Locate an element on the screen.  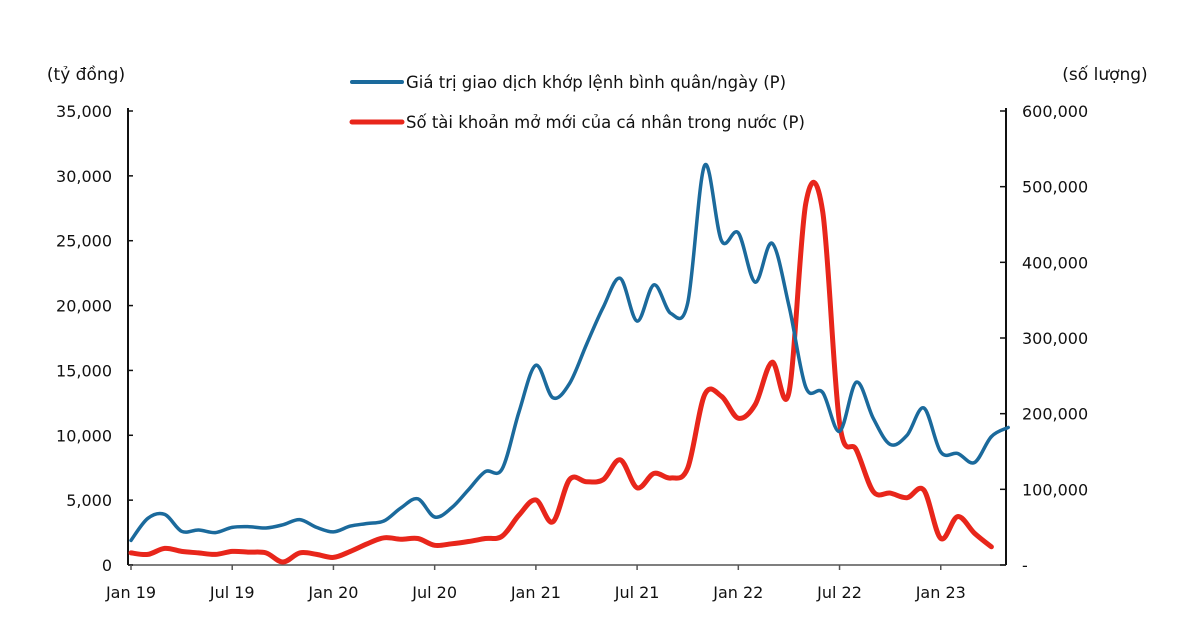
left-tick-label: 5,000 is located at coordinates (89, 500).